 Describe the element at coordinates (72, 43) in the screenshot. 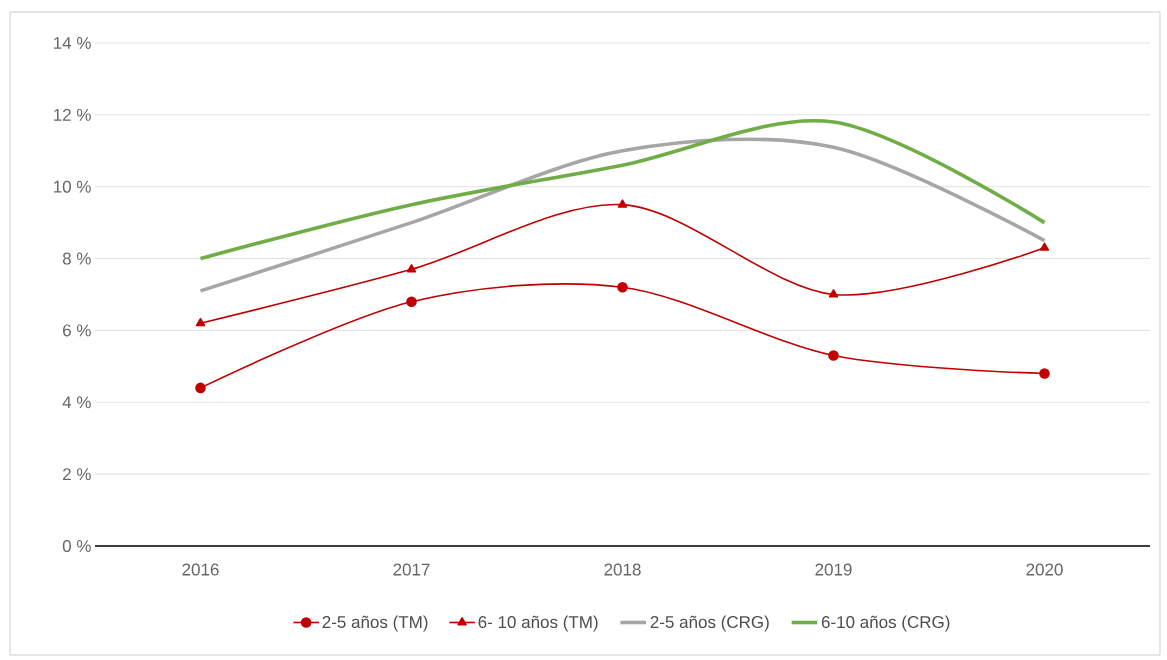

I see `y-tick-label: 14 %` at that location.